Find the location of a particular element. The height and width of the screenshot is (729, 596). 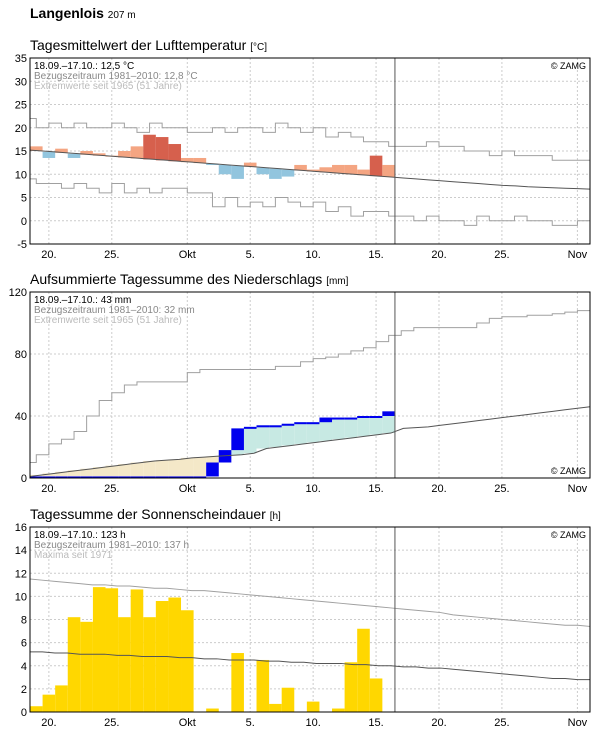

sun-annotation-period: 18.09.–17.10.: 123 h is located at coordinates (80, 535).